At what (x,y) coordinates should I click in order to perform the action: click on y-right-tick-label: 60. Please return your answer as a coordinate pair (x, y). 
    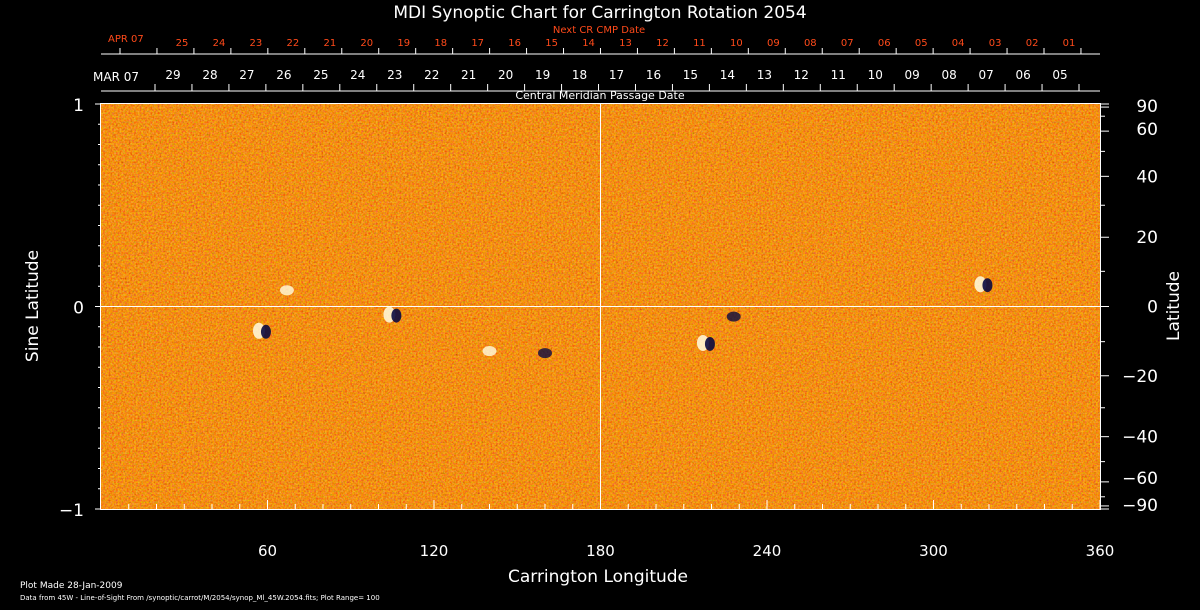
    Looking at the image, I should click on (1147, 130).